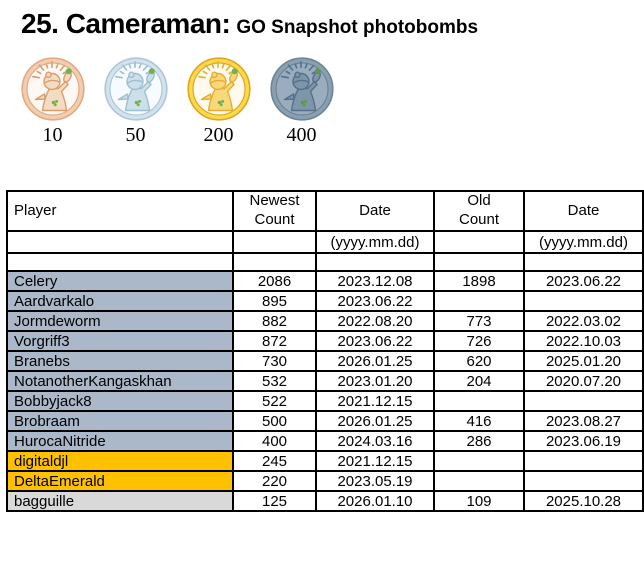 This screenshot has width=644, height=566. I want to click on table-row: Jormdeworm 882 2022.08.20 773 2022.03.02, so click(325, 321).